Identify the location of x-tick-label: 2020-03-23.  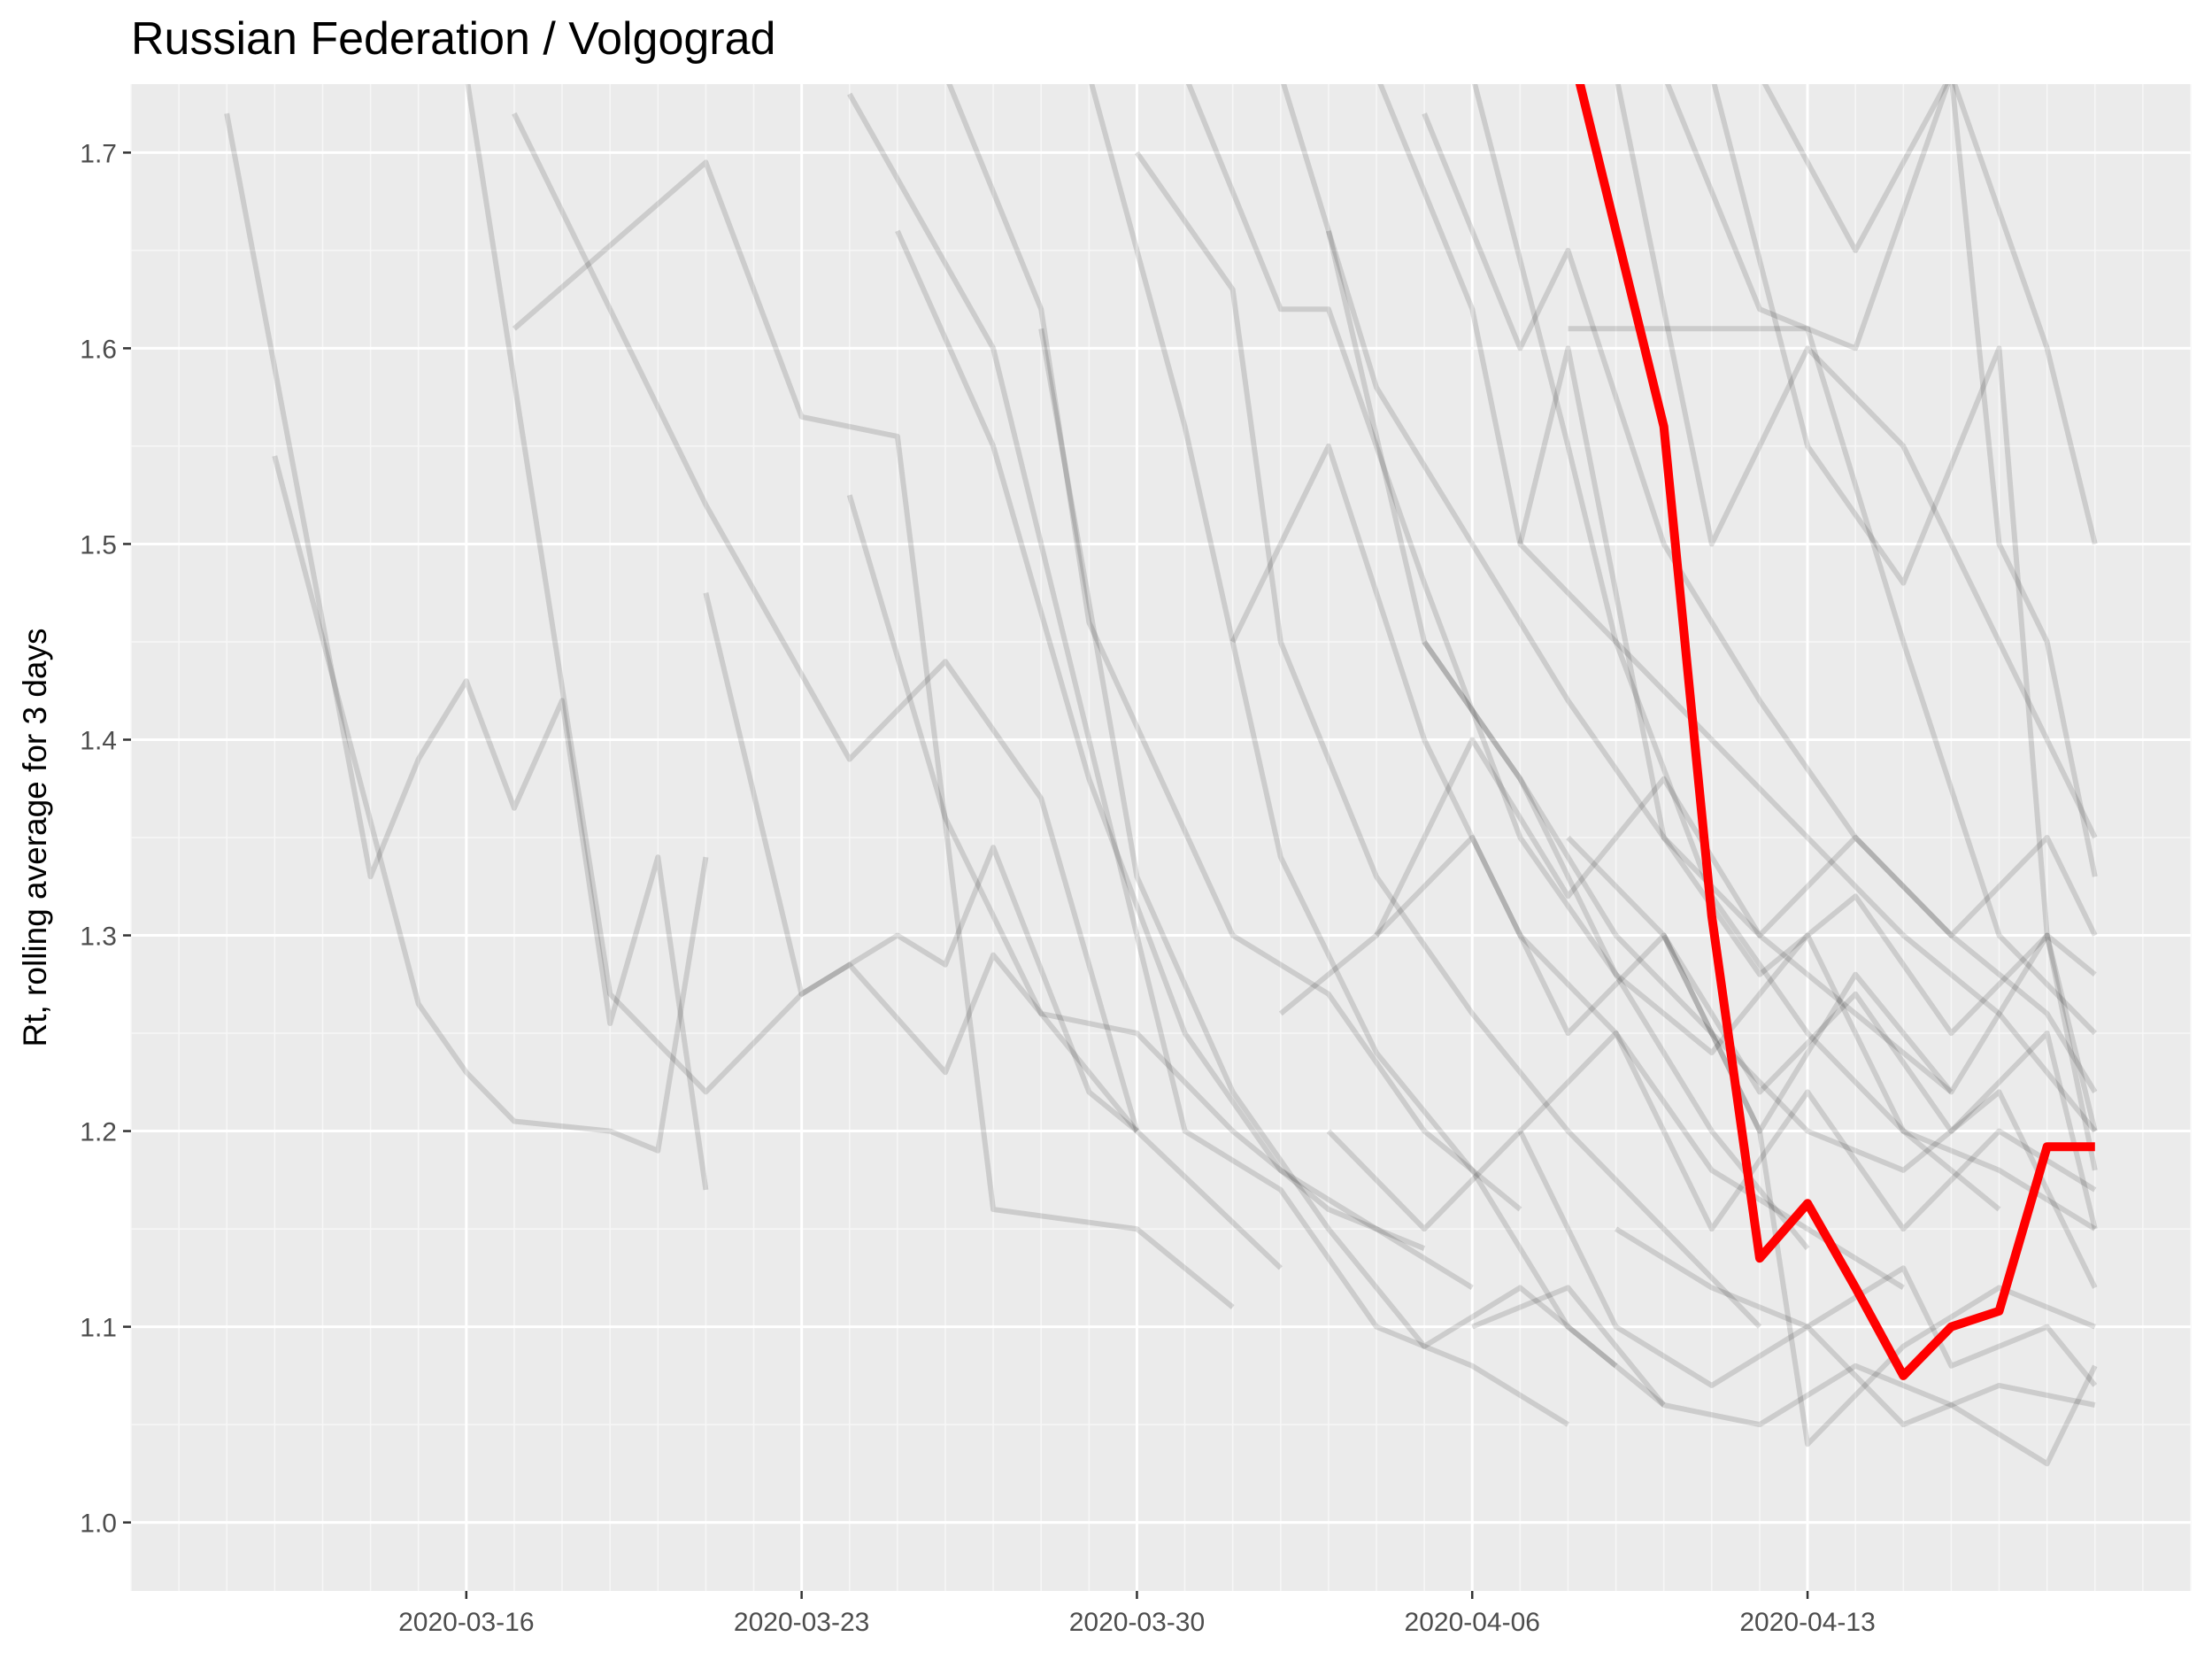
(801, 1622).